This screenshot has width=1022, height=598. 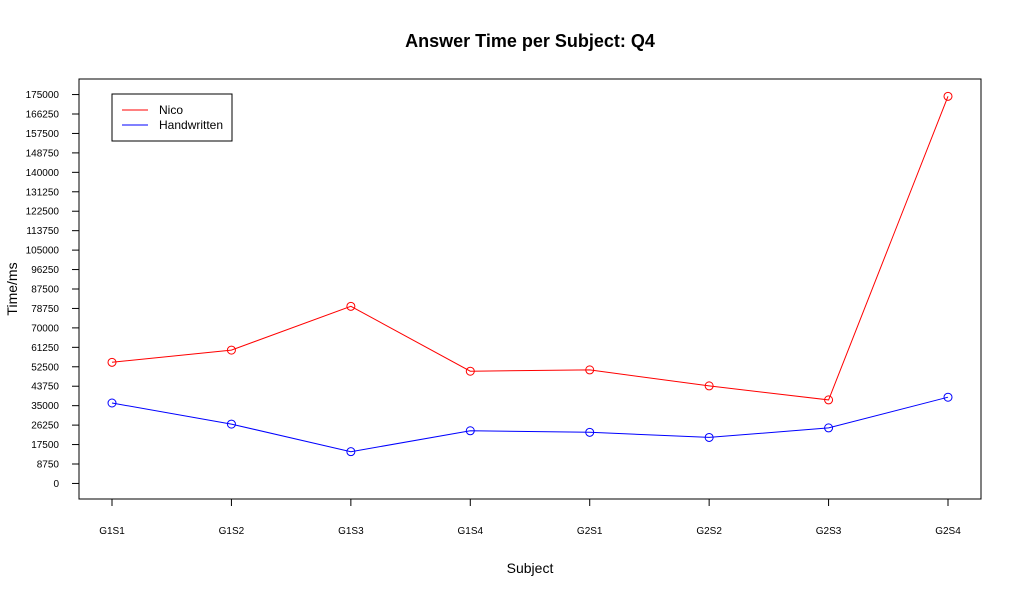 I want to click on x-tick-label: G1S2, so click(x=232, y=531).